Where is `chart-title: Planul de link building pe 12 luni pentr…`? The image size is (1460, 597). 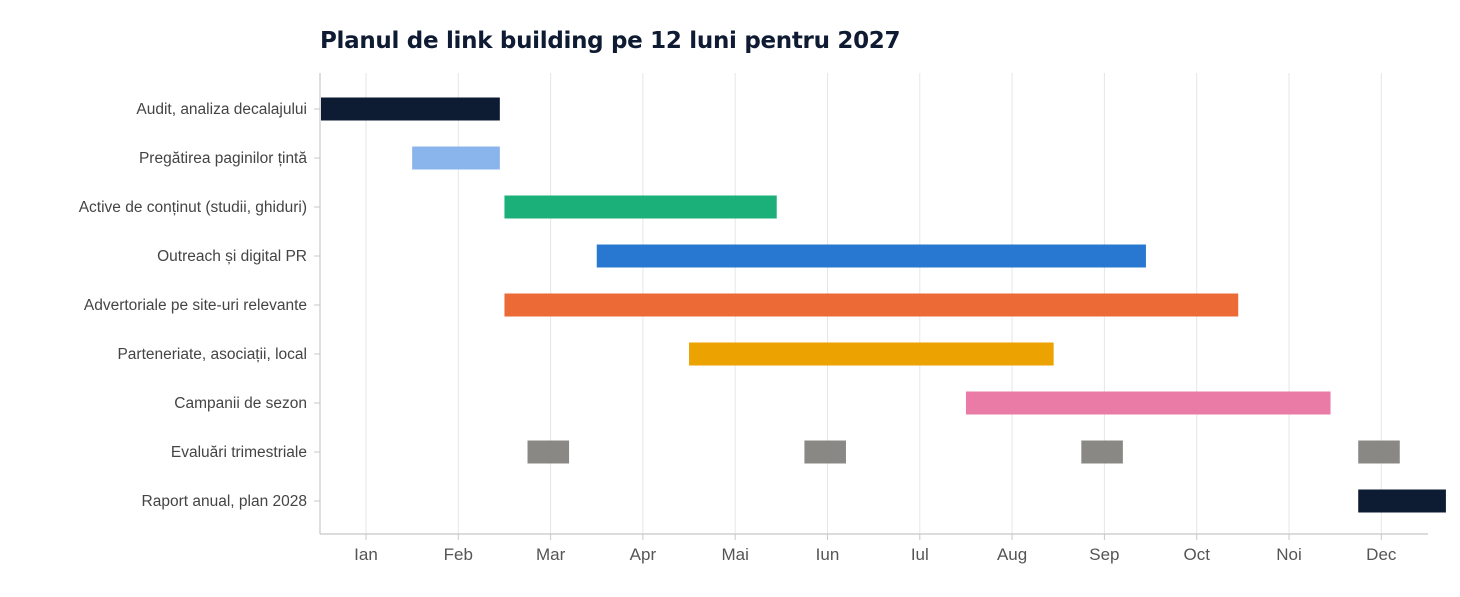 chart-title: Planul de link building pe 12 luni pentr… is located at coordinates (610, 41).